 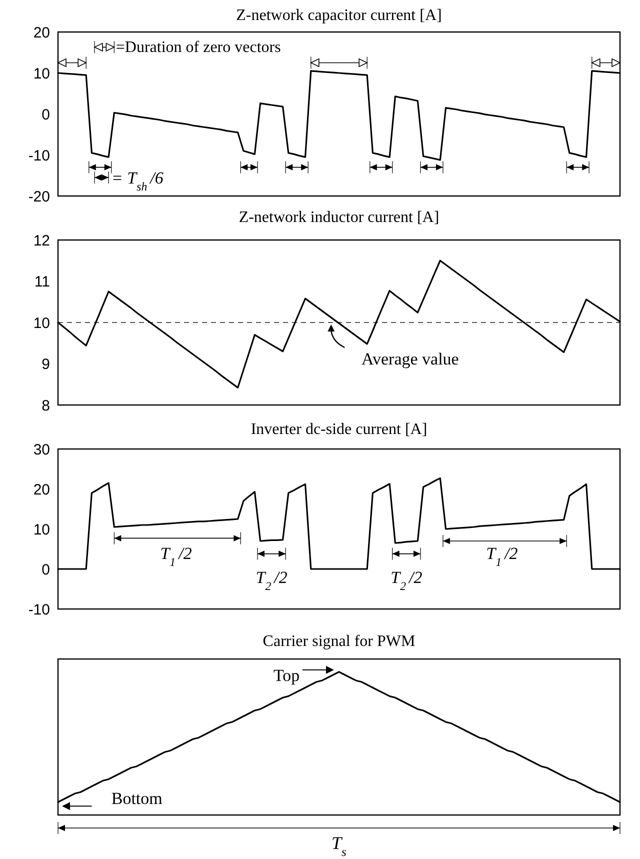 What do you see at coordinates (46, 405) in the screenshot?
I see `y-tick-label: 8` at bounding box center [46, 405].